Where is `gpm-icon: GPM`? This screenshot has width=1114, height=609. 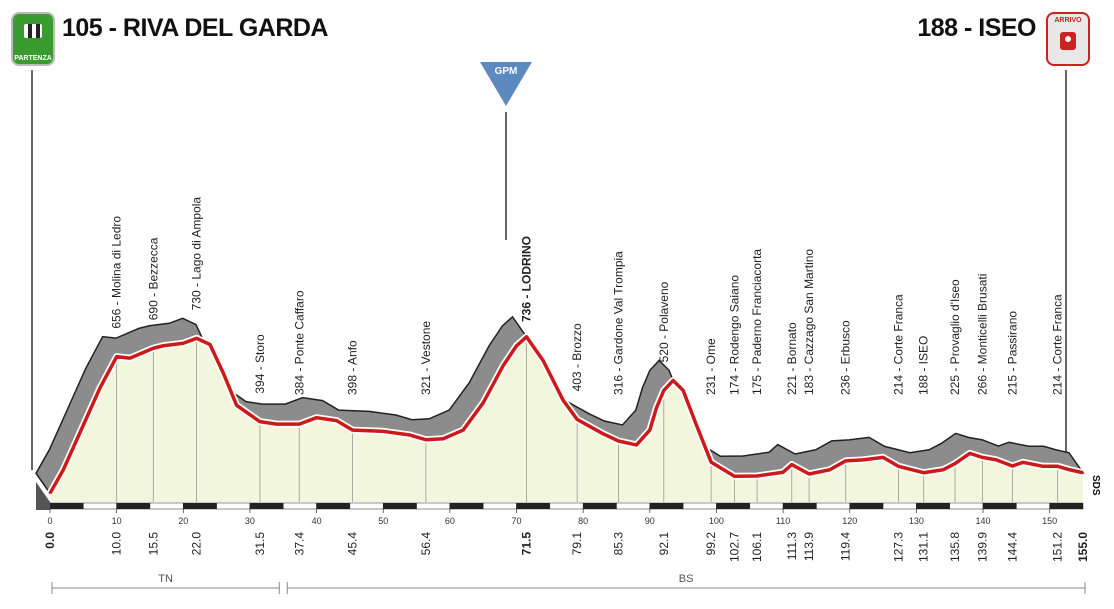 gpm-icon: GPM is located at coordinates (506, 84).